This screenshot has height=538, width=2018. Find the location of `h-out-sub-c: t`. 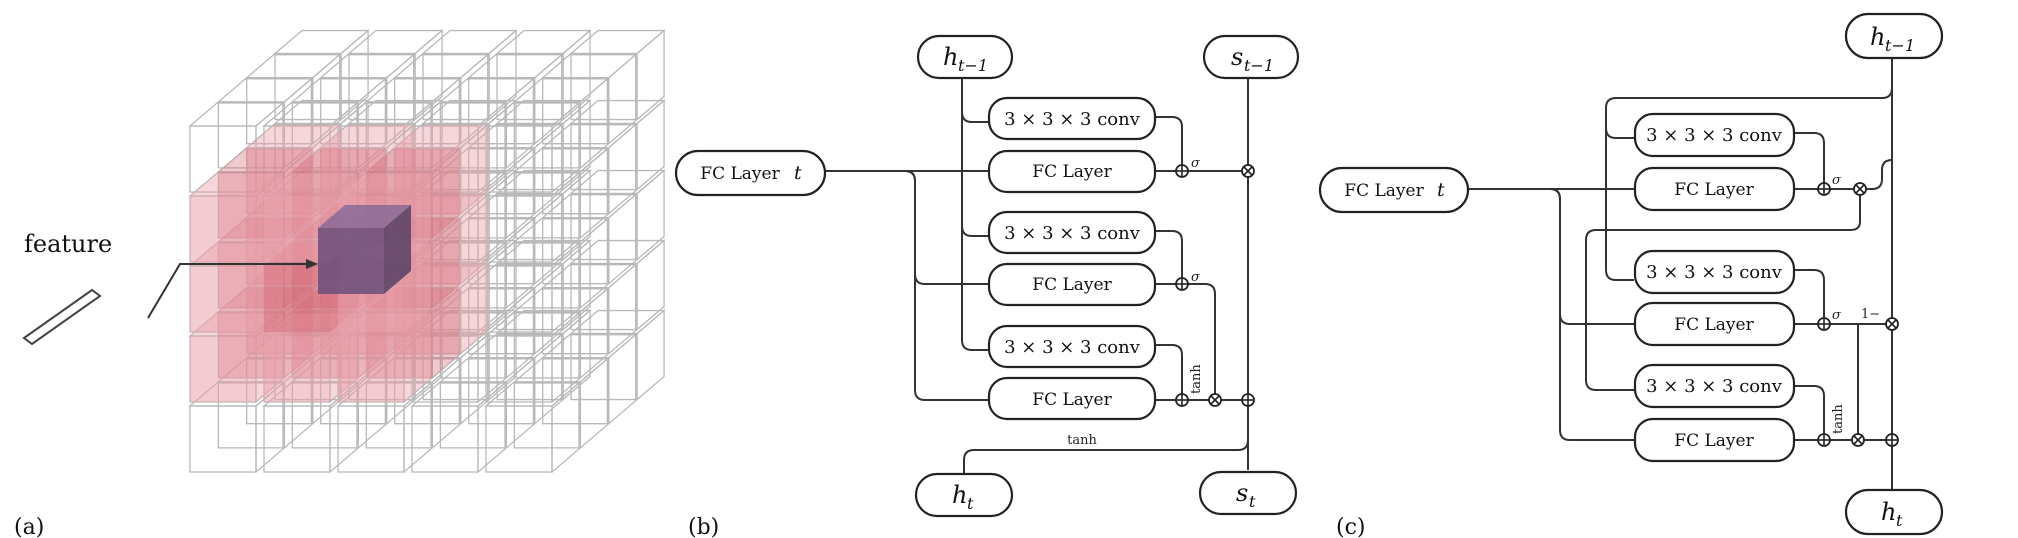

h-out-sub-c: t is located at coordinates (1899, 520).